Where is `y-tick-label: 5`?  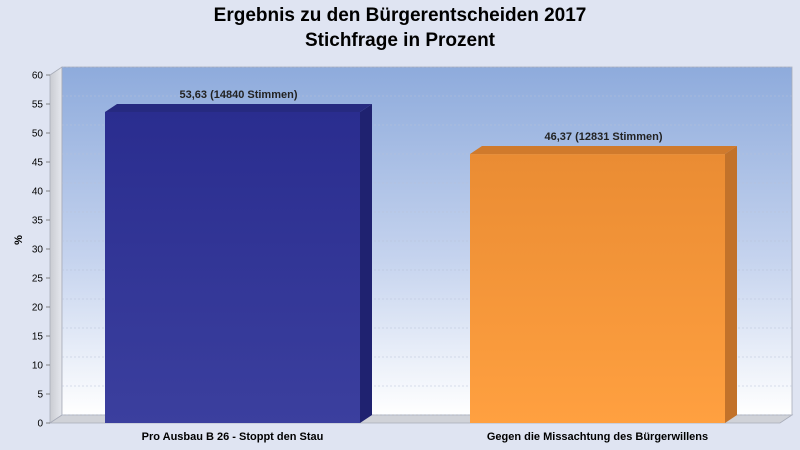 y-tick-label: 5 is located at coordinates (40, 395).